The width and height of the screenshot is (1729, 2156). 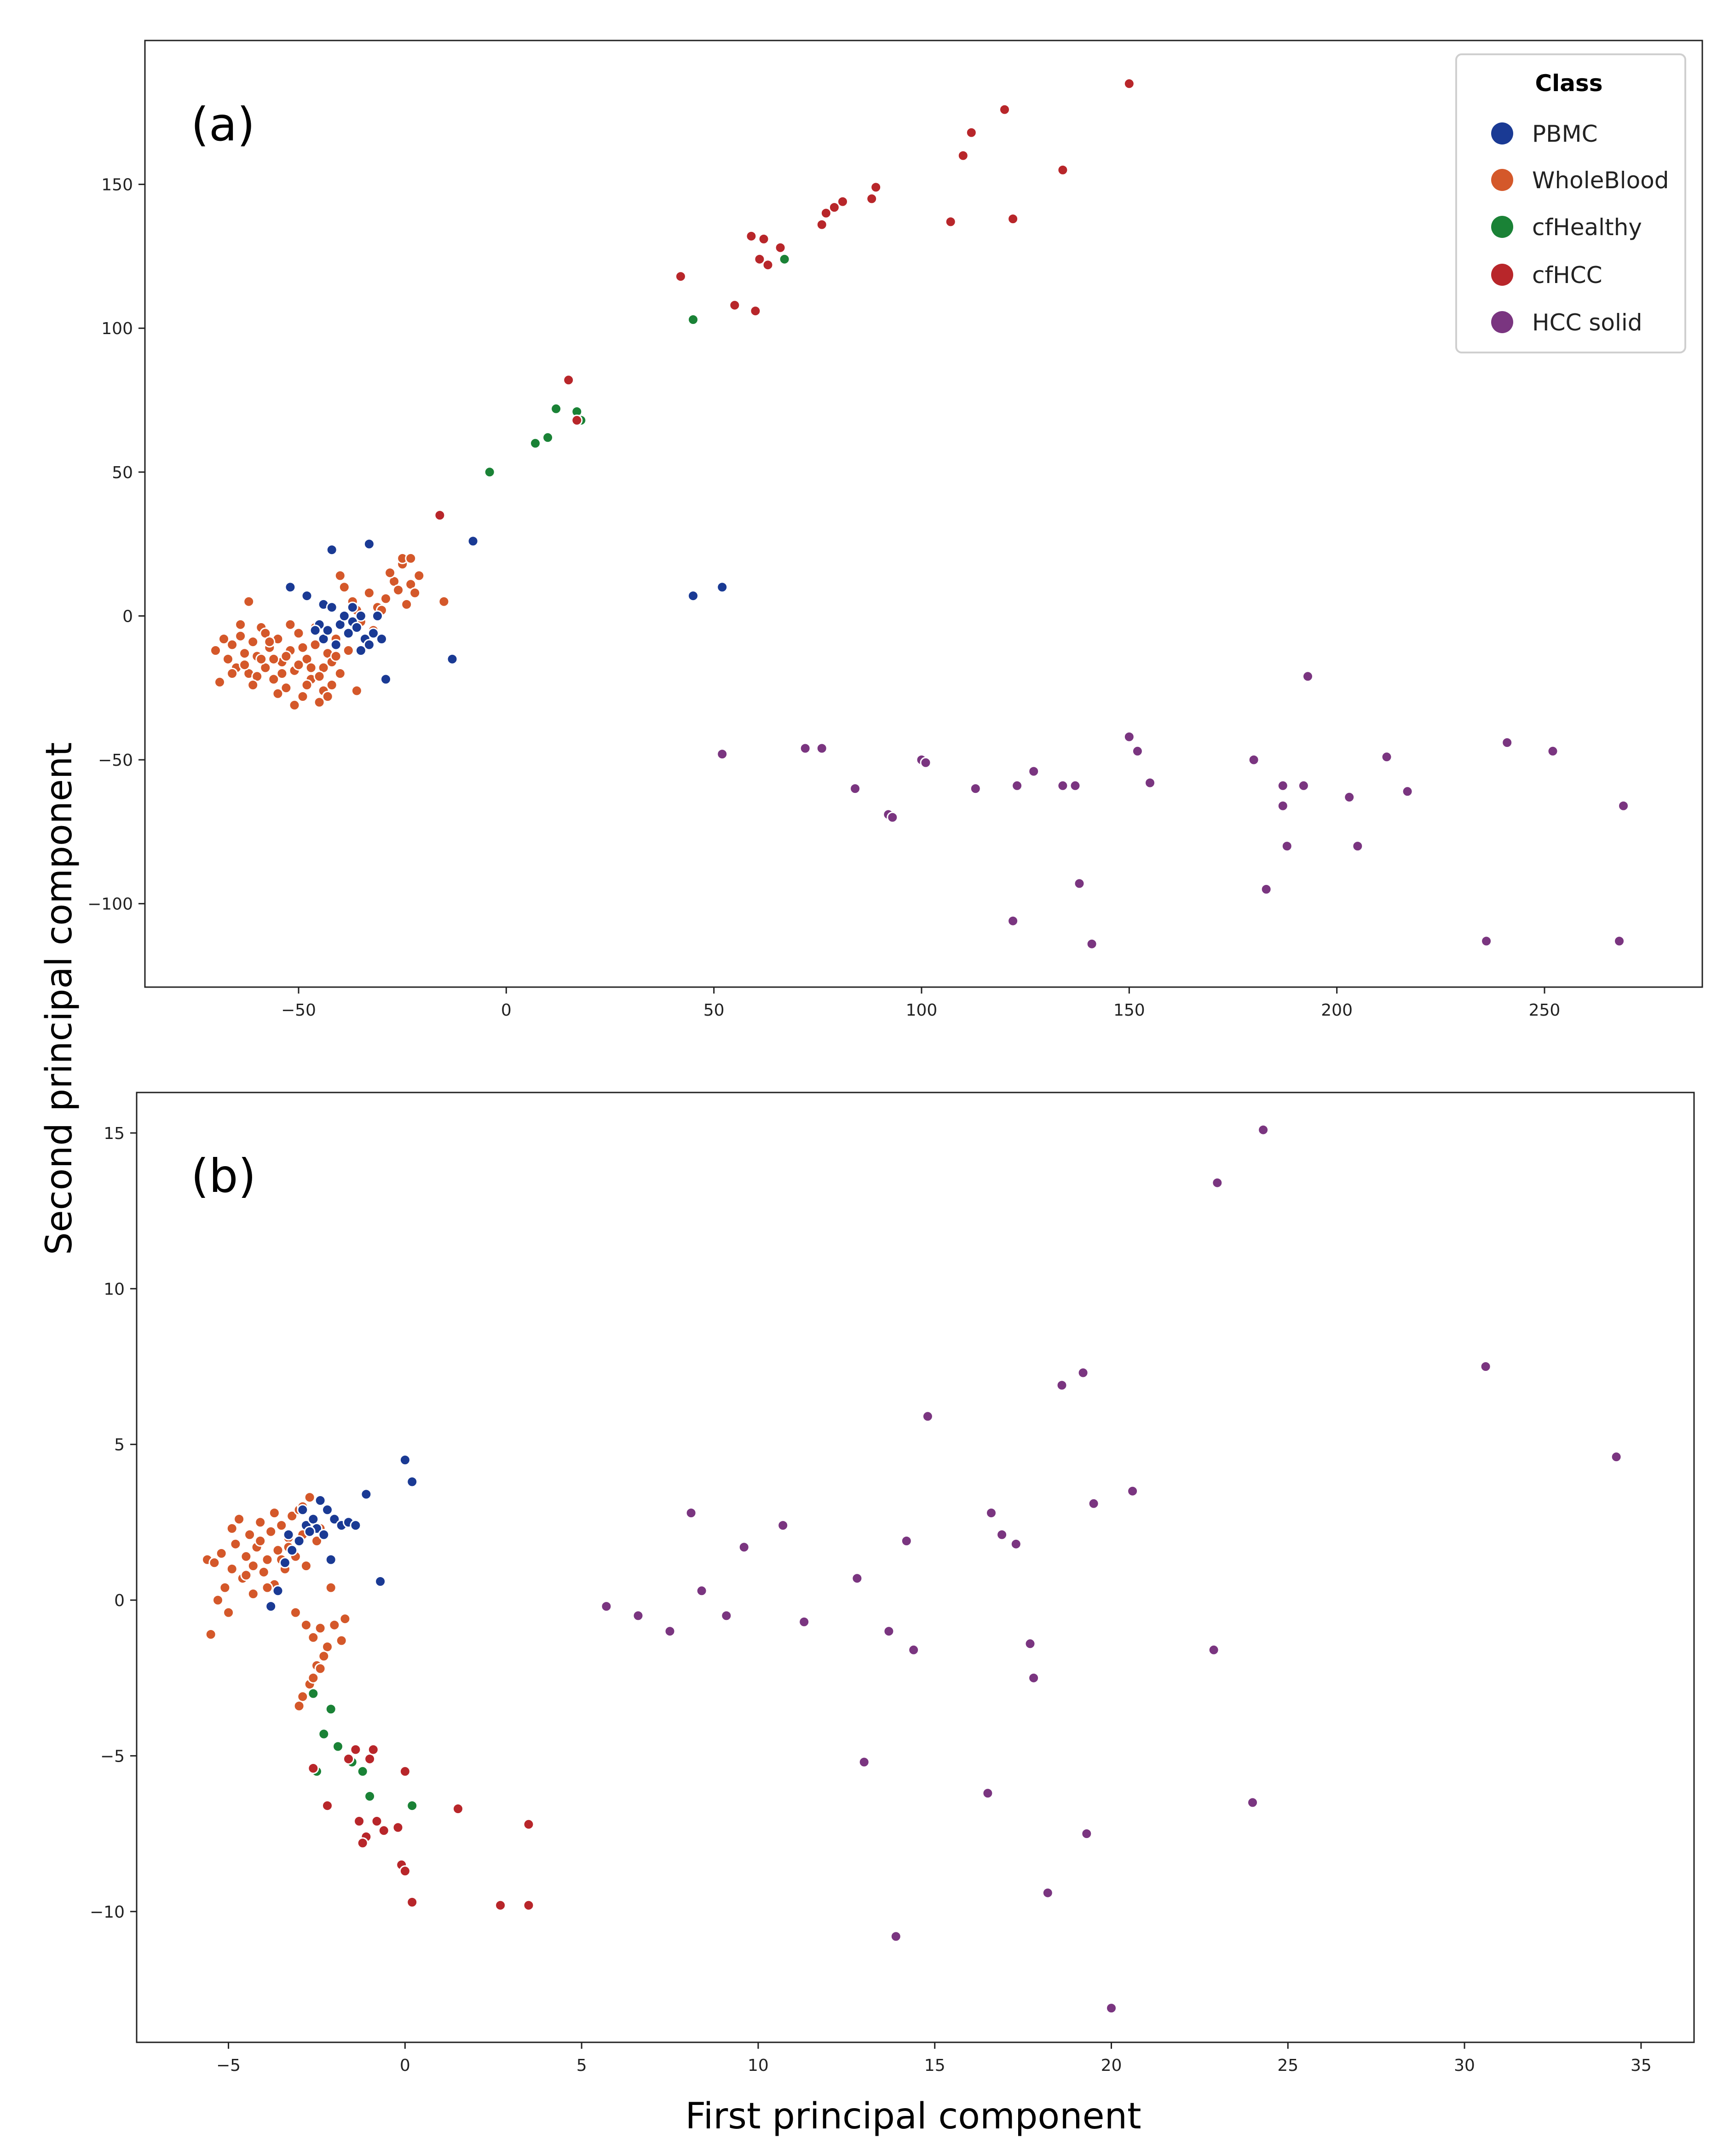 What do you see at coordinates (1111, 2065) in the screenshot?
I see `x-tick-label-b-5: 20` at bounding box center [1111, 2065].